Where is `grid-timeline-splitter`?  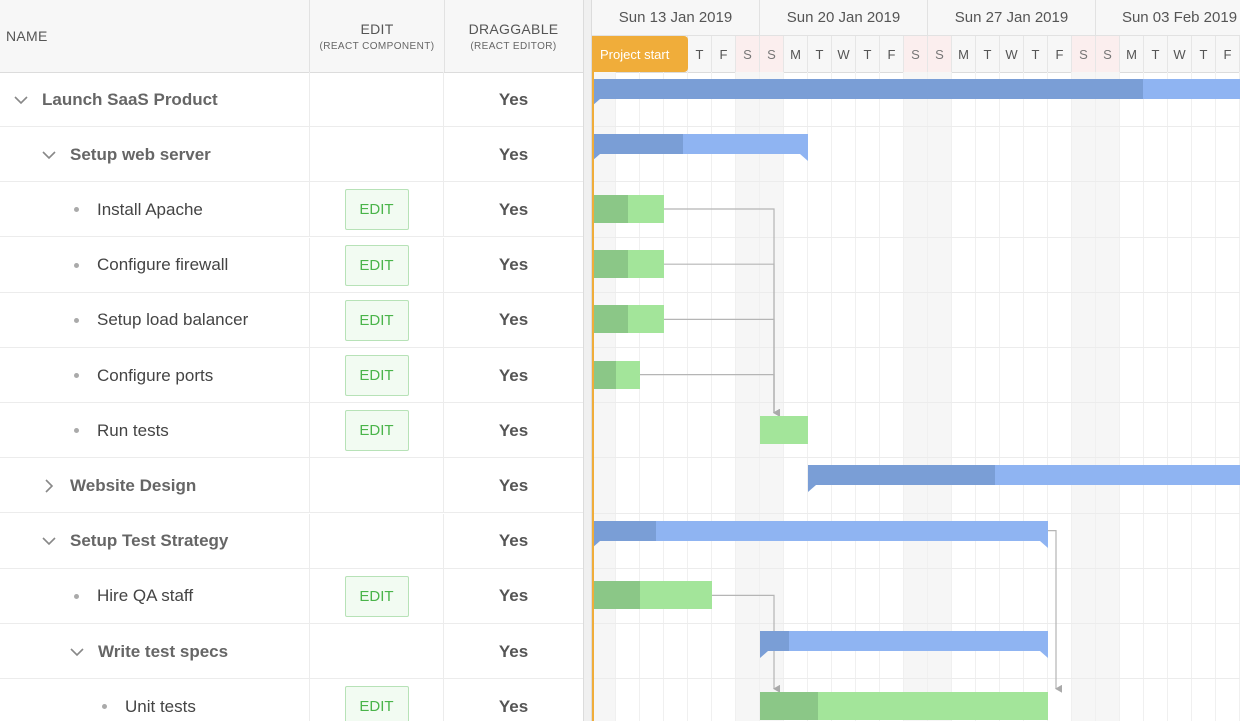
grid-timeline-splitter is located at coordinates (587, 360).